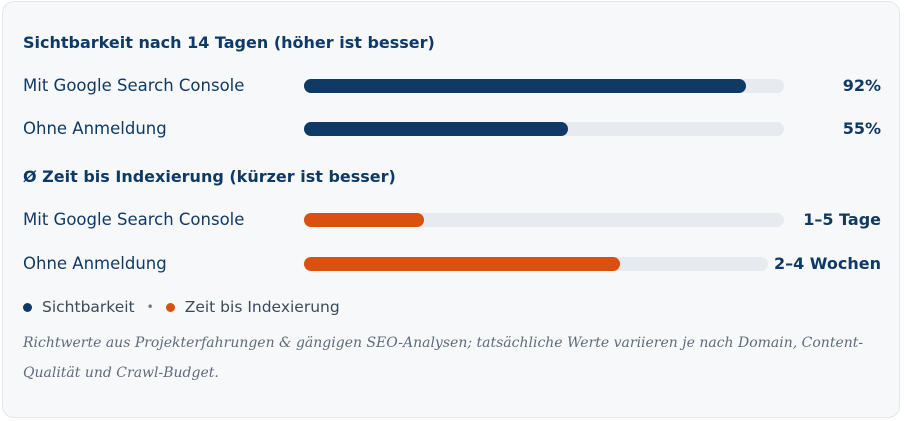 The image size is (904, 421). Describe the element at coordinates (134, 85) in the screenshot. I see `visibility-category-label: Mit Google Search Console` at that location.